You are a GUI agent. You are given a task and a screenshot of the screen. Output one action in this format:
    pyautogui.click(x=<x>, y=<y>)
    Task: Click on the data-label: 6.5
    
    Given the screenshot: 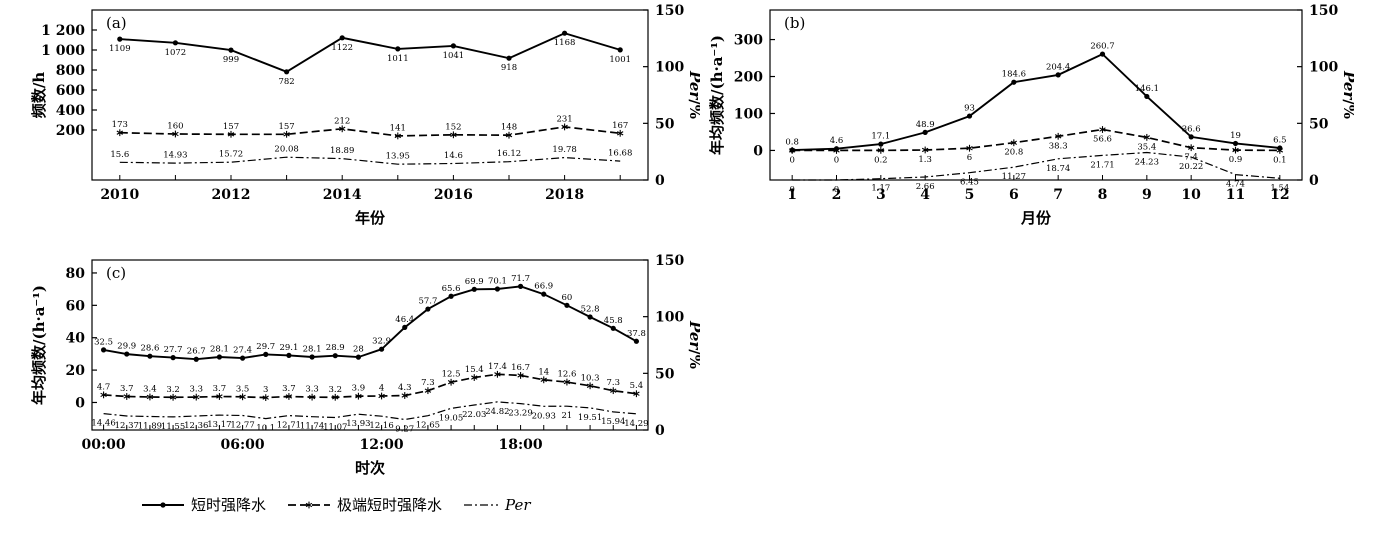 What is the action you would take?
    pyautogui.click(x=1280, y=141)
    